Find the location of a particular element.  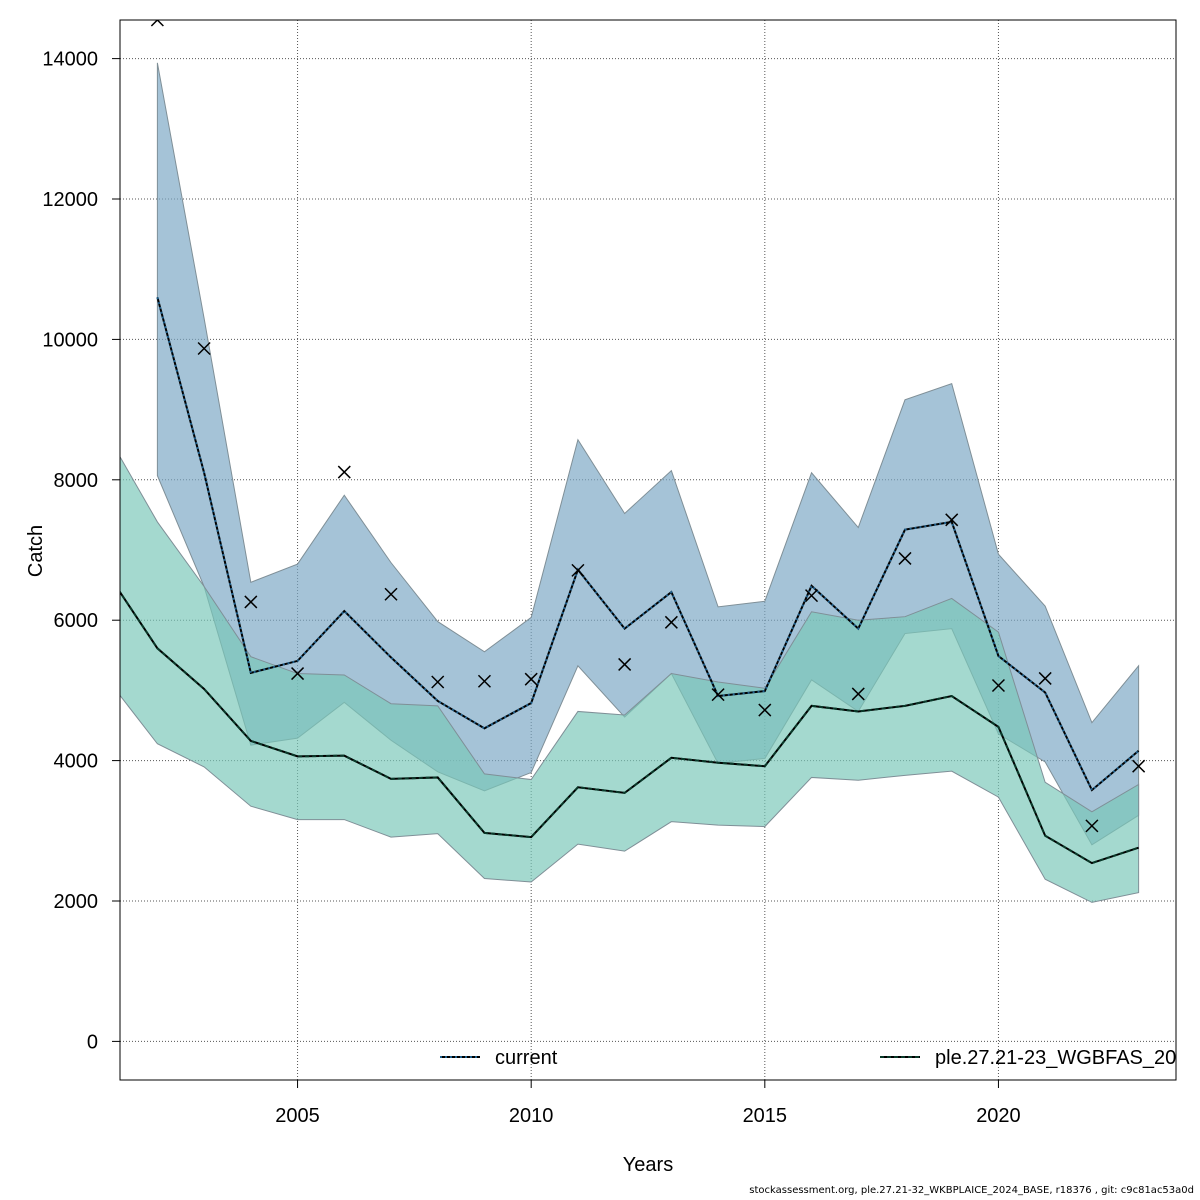

x-tick-label: 2020 is located at coordinates (998, 1116).